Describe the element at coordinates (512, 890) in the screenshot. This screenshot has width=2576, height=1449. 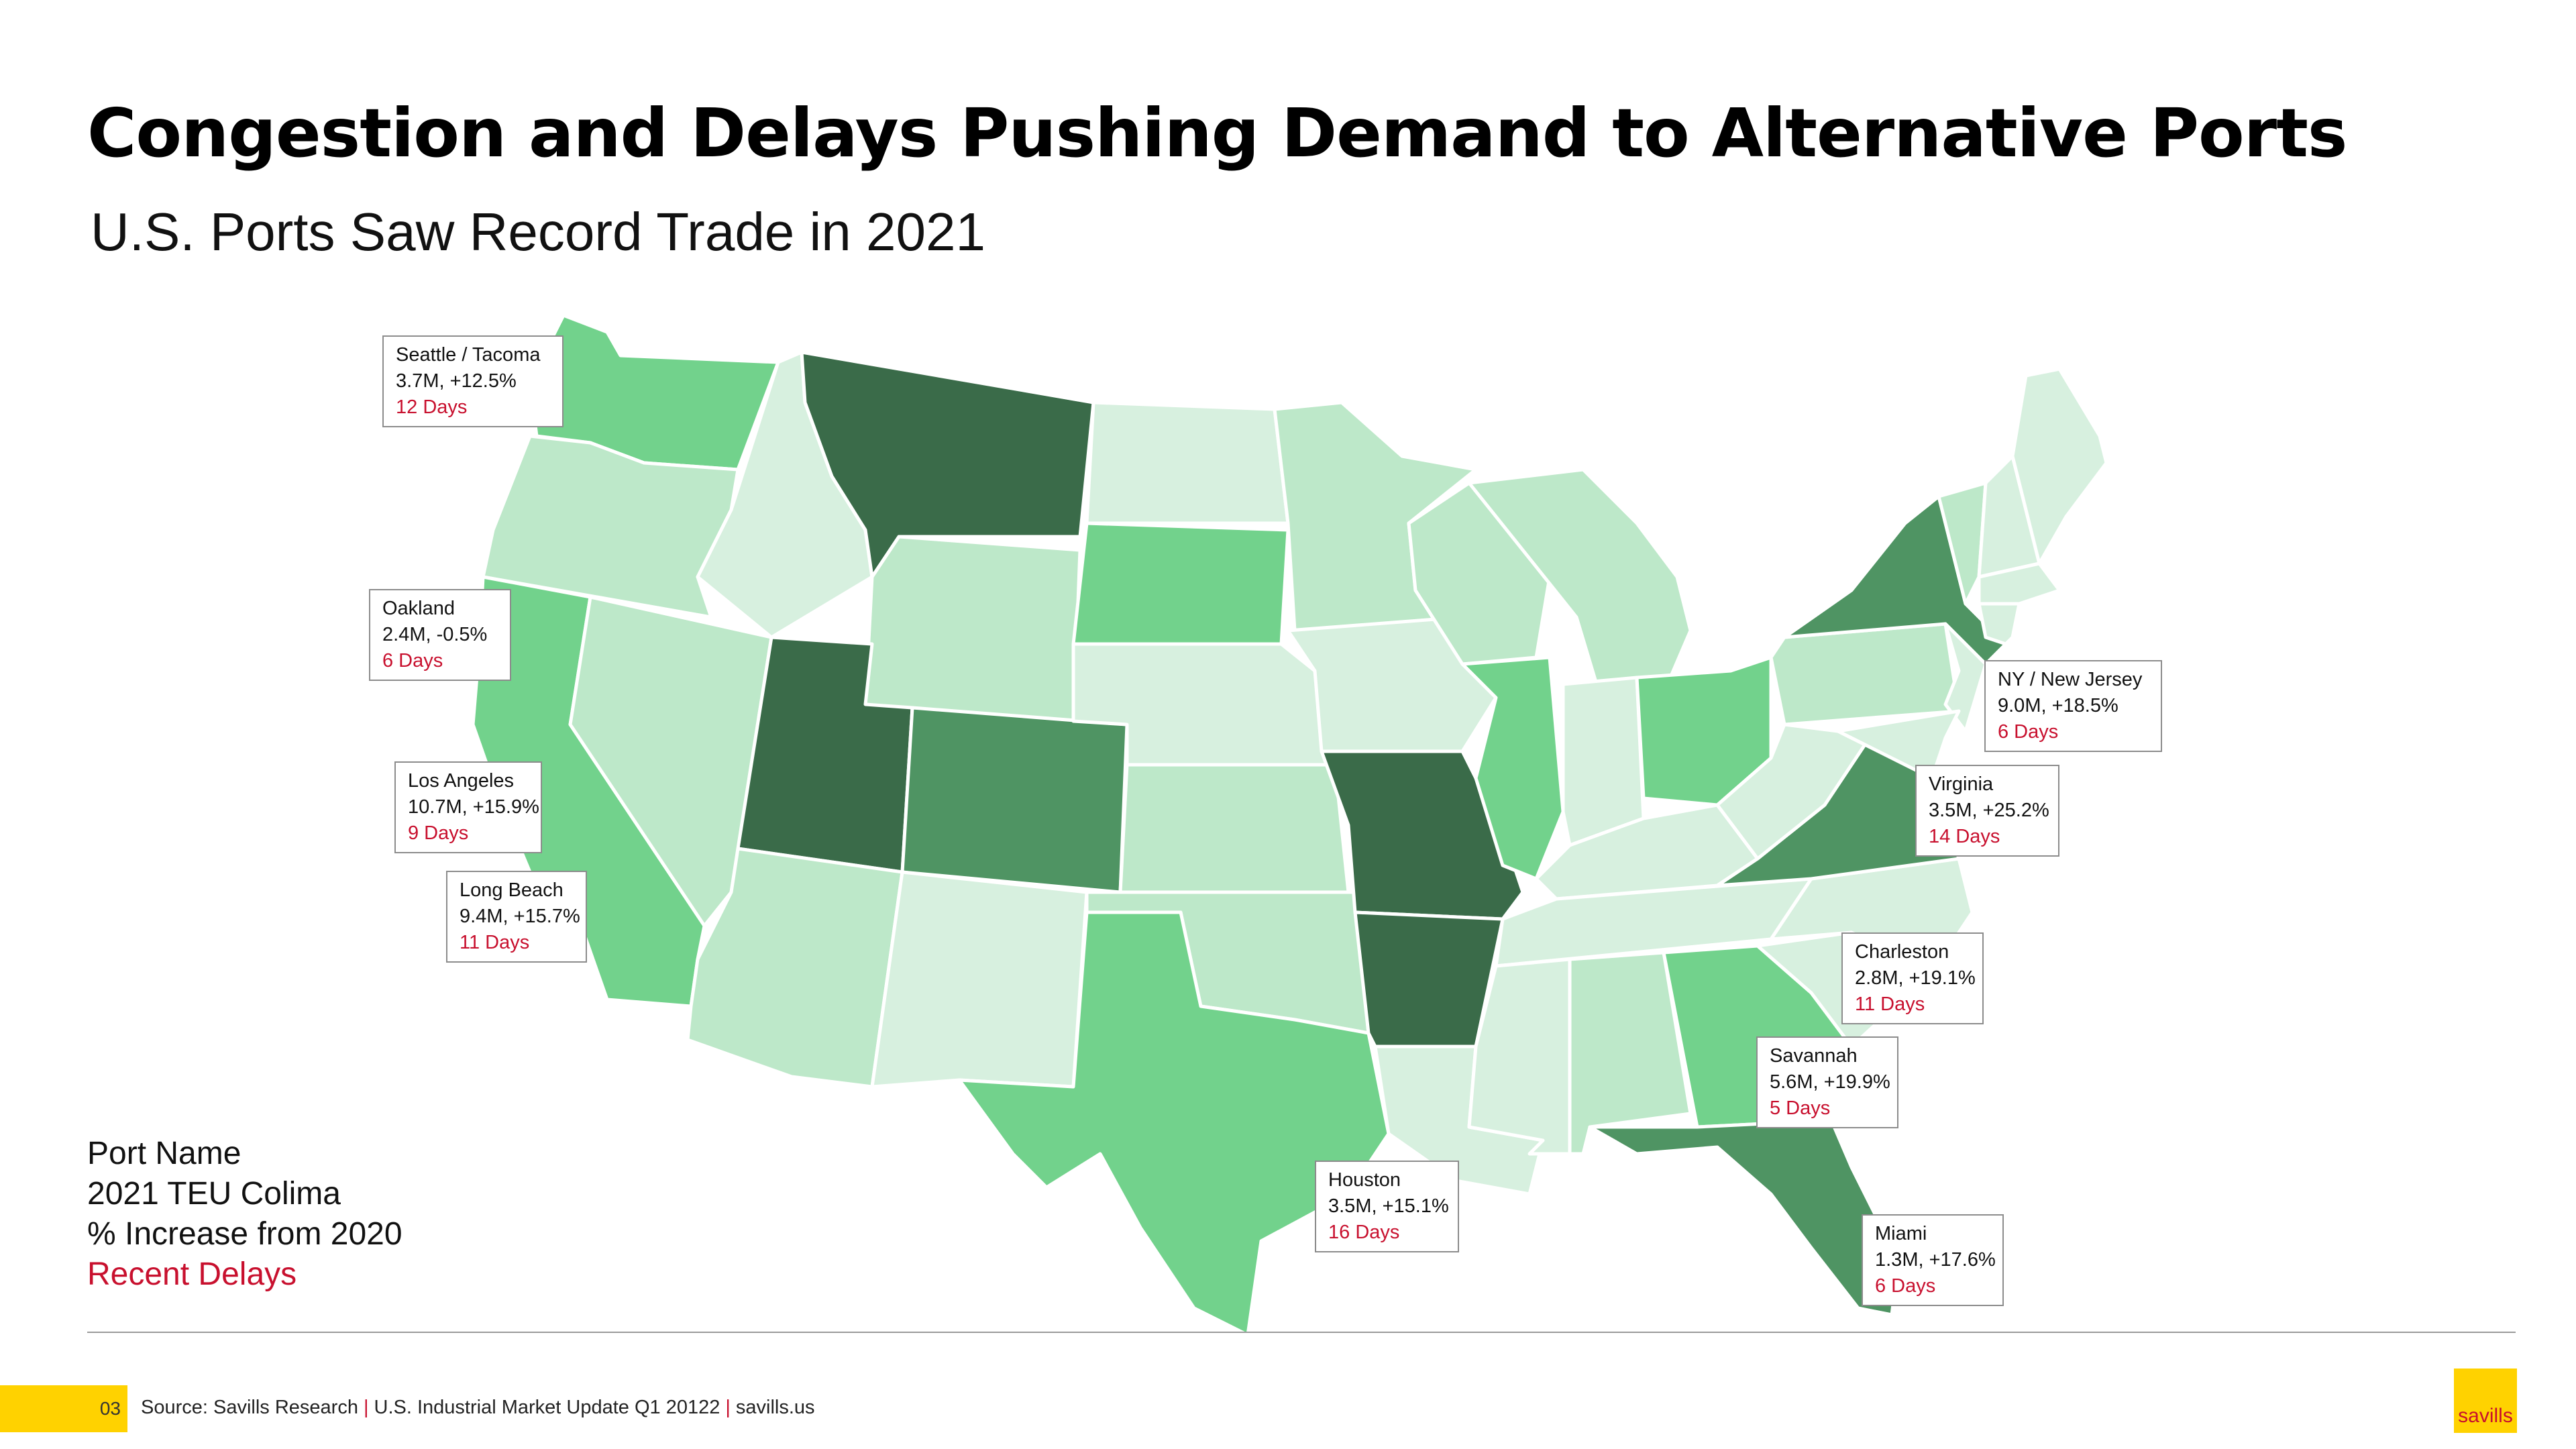
I see `port-name: Long Beach` at that location.